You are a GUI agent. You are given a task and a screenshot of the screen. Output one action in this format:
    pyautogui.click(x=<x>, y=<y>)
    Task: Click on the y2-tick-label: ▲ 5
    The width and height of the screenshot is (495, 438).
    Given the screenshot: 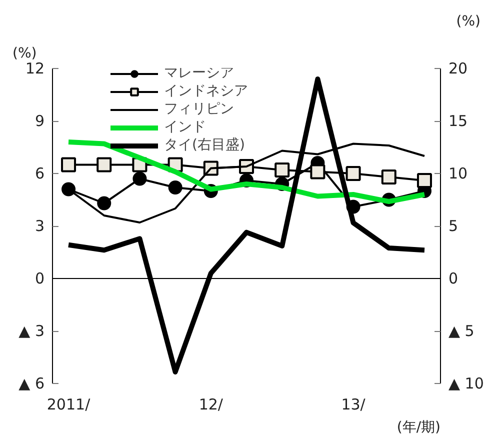 What is the action you would take?
    pyautogui.click(x=461, y=331)
    